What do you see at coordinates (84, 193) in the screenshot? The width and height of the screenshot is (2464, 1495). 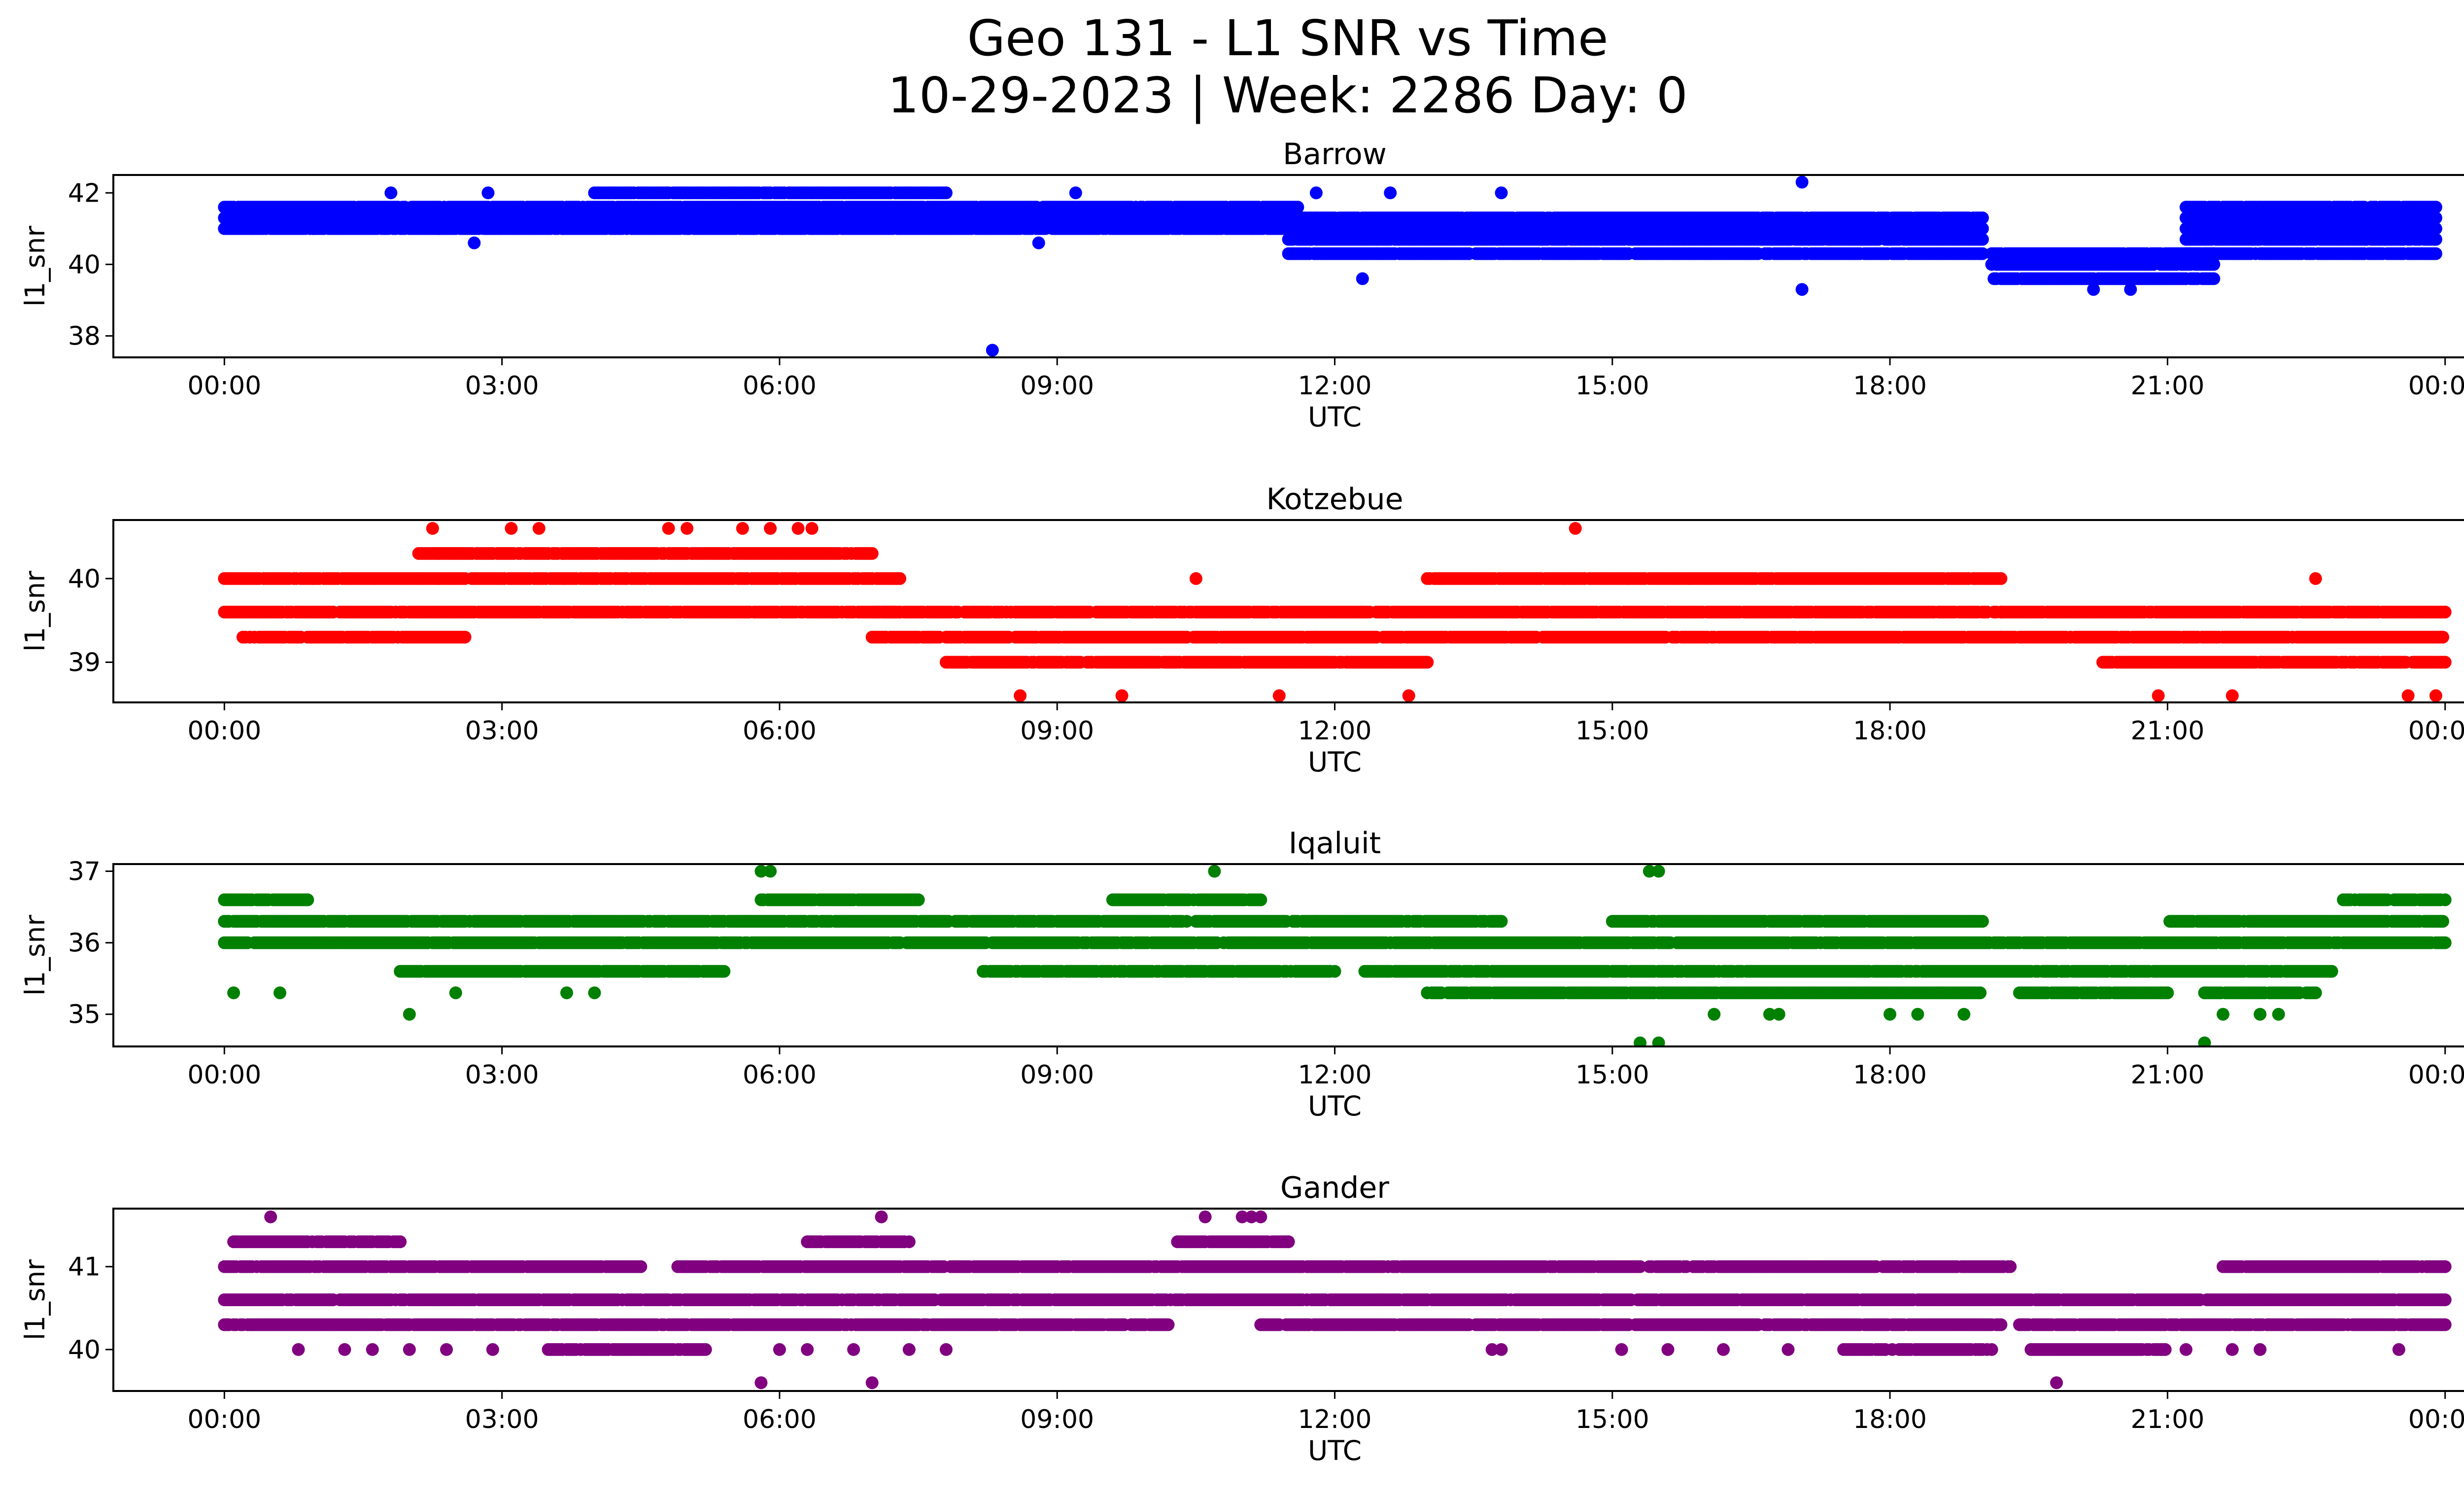 I see `y-tick-label: 42` at bounding box center [84, 193].